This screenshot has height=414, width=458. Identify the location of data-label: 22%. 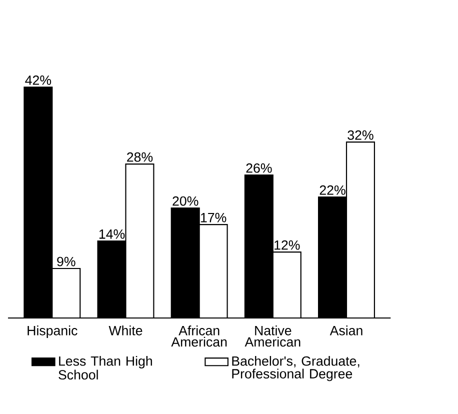
(333, 190).